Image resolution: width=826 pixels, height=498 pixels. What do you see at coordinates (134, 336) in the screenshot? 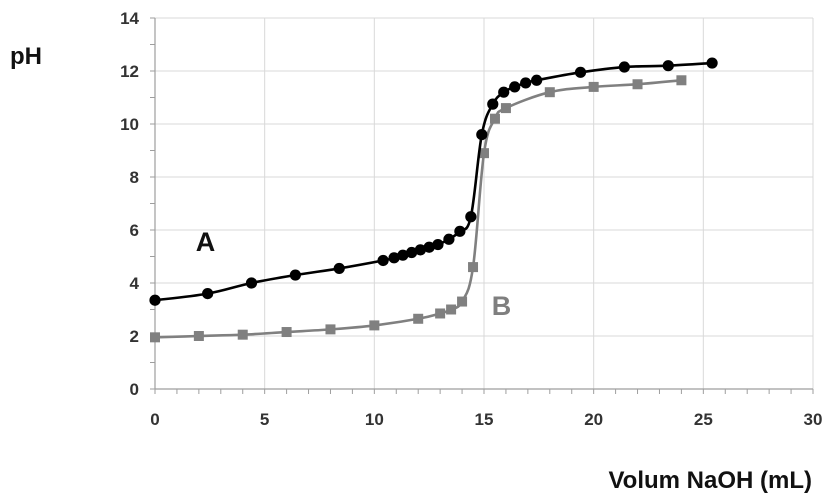
I see `y-tick-label: 2` at bounding box center [134, 336].